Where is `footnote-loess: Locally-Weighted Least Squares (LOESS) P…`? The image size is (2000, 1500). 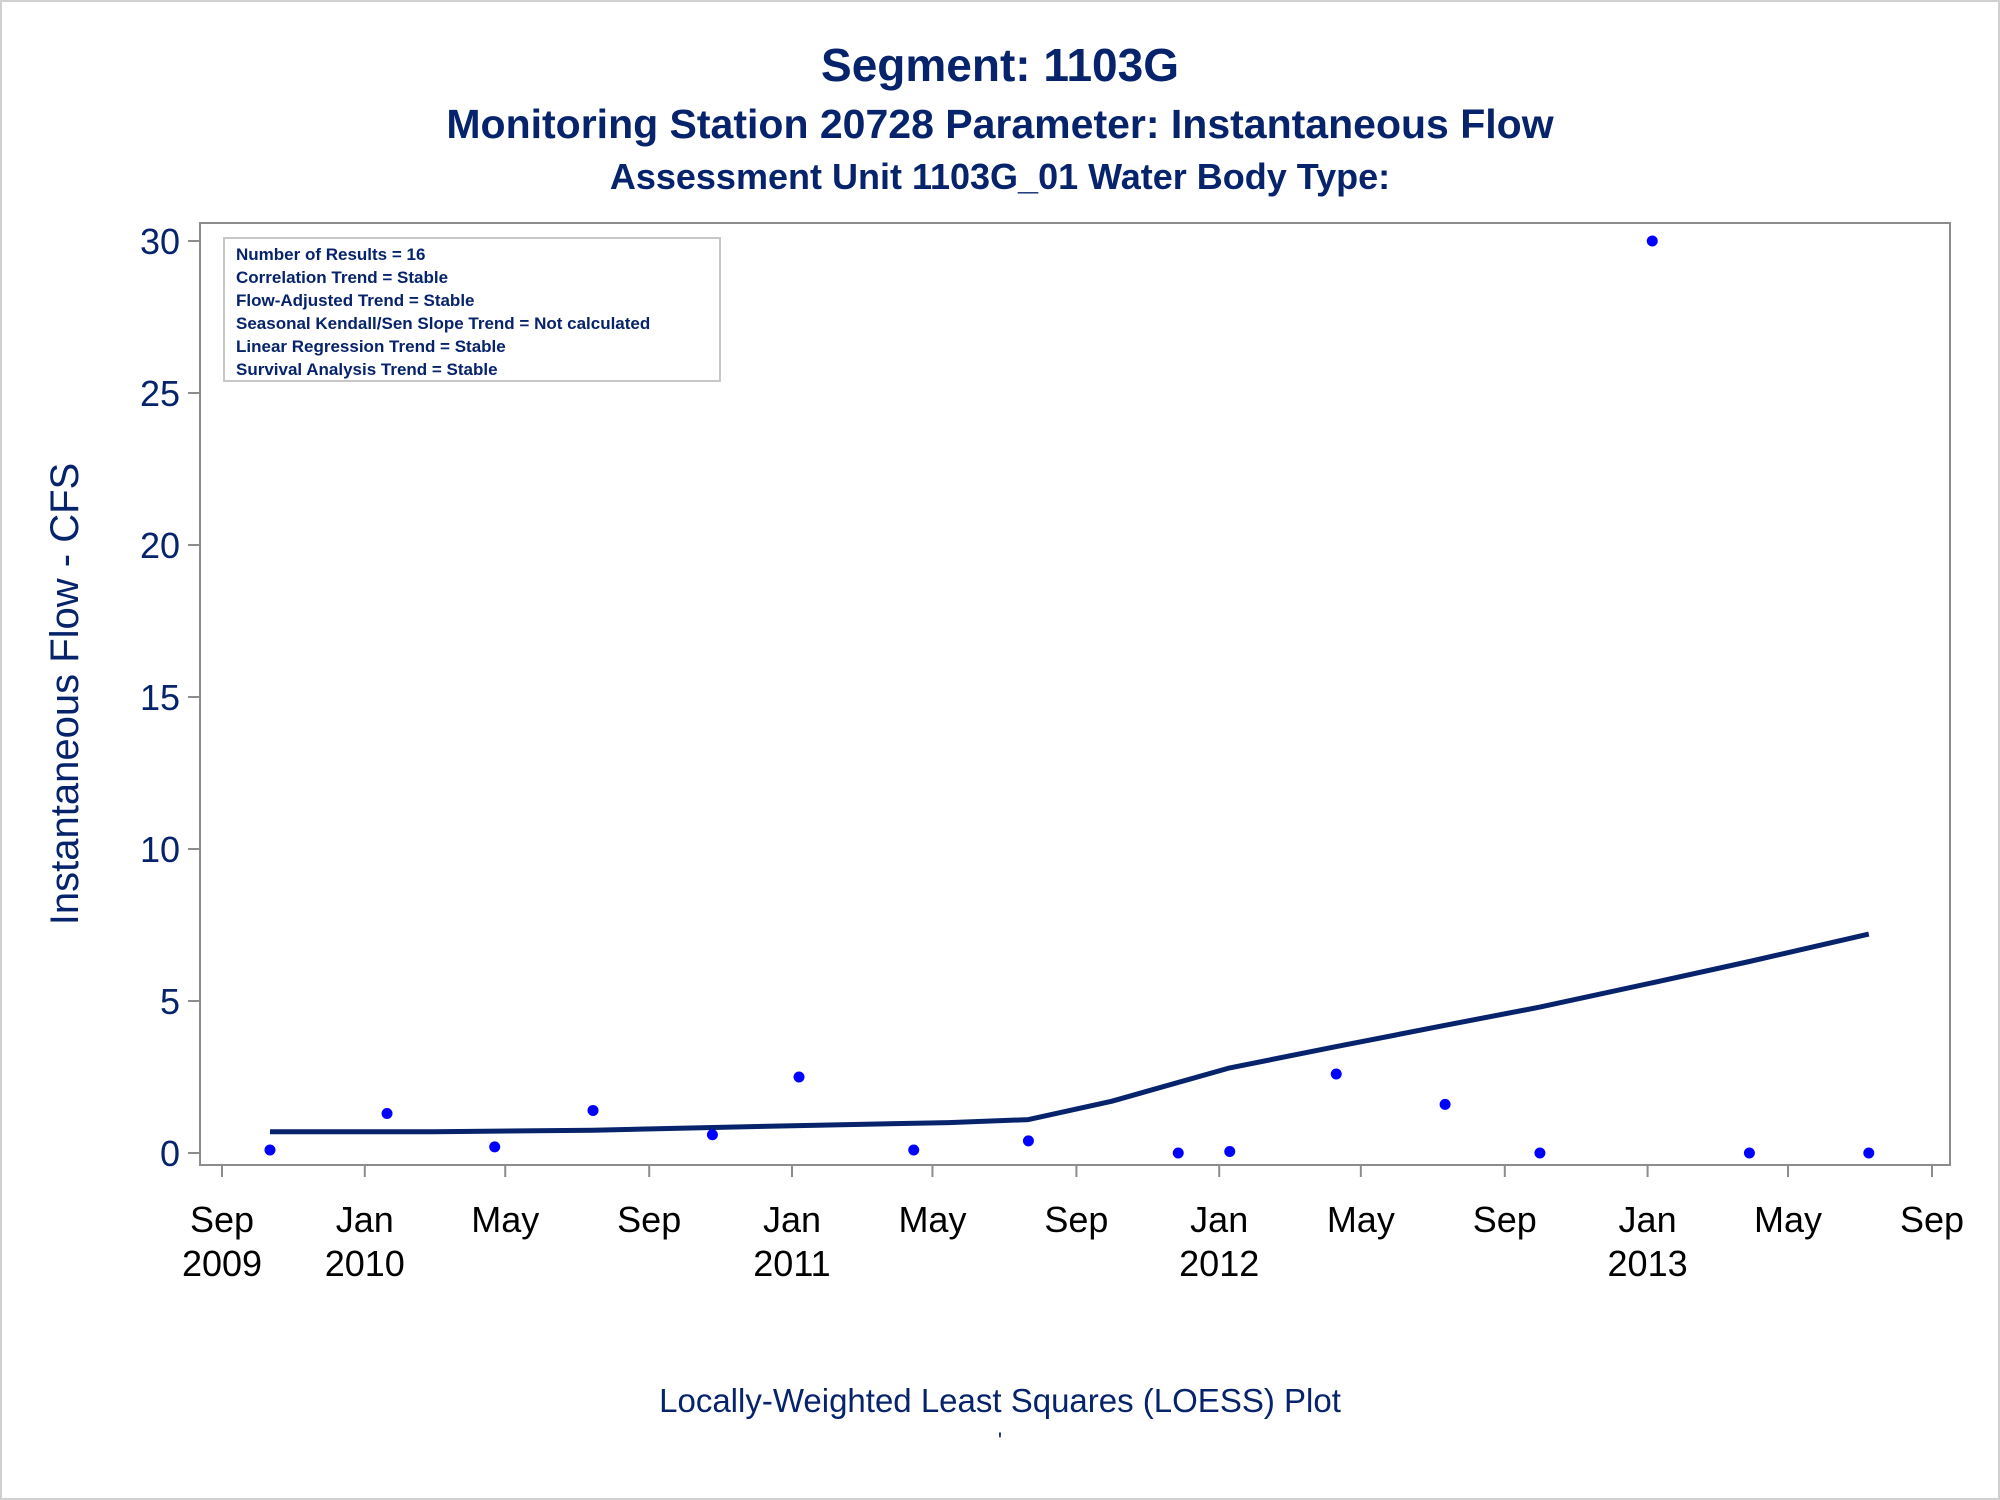
footnote-loess: Locally-Weighted Least Squares (LOESS) P… is located at coordinates (1000, 1400).